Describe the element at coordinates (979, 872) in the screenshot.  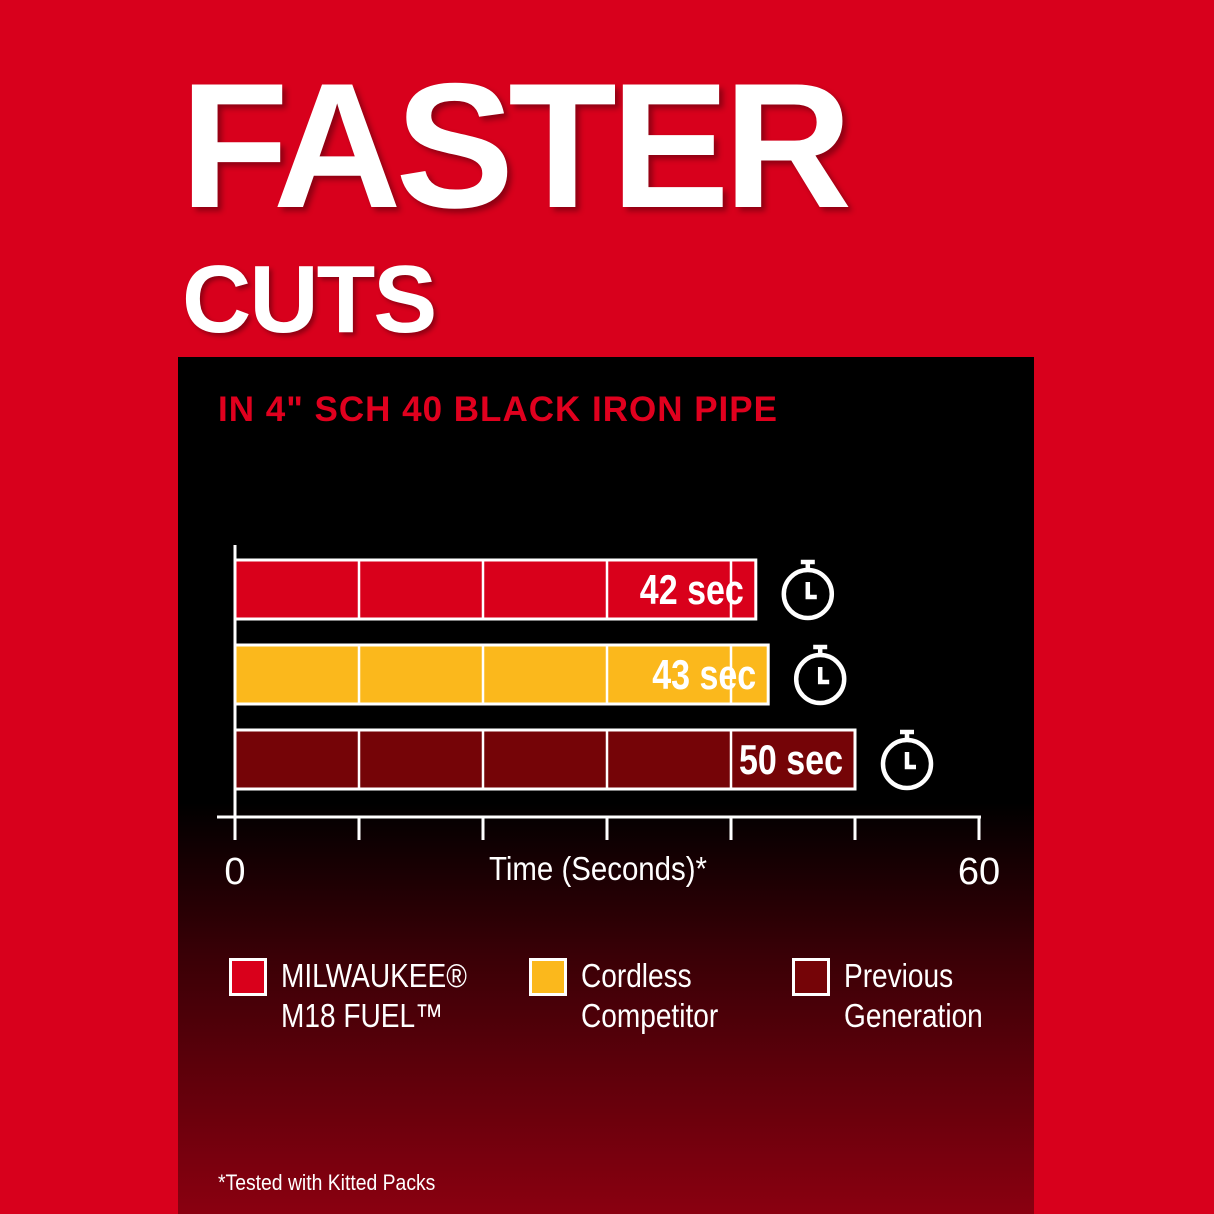
I see `tick-label-60: 60` at that location.